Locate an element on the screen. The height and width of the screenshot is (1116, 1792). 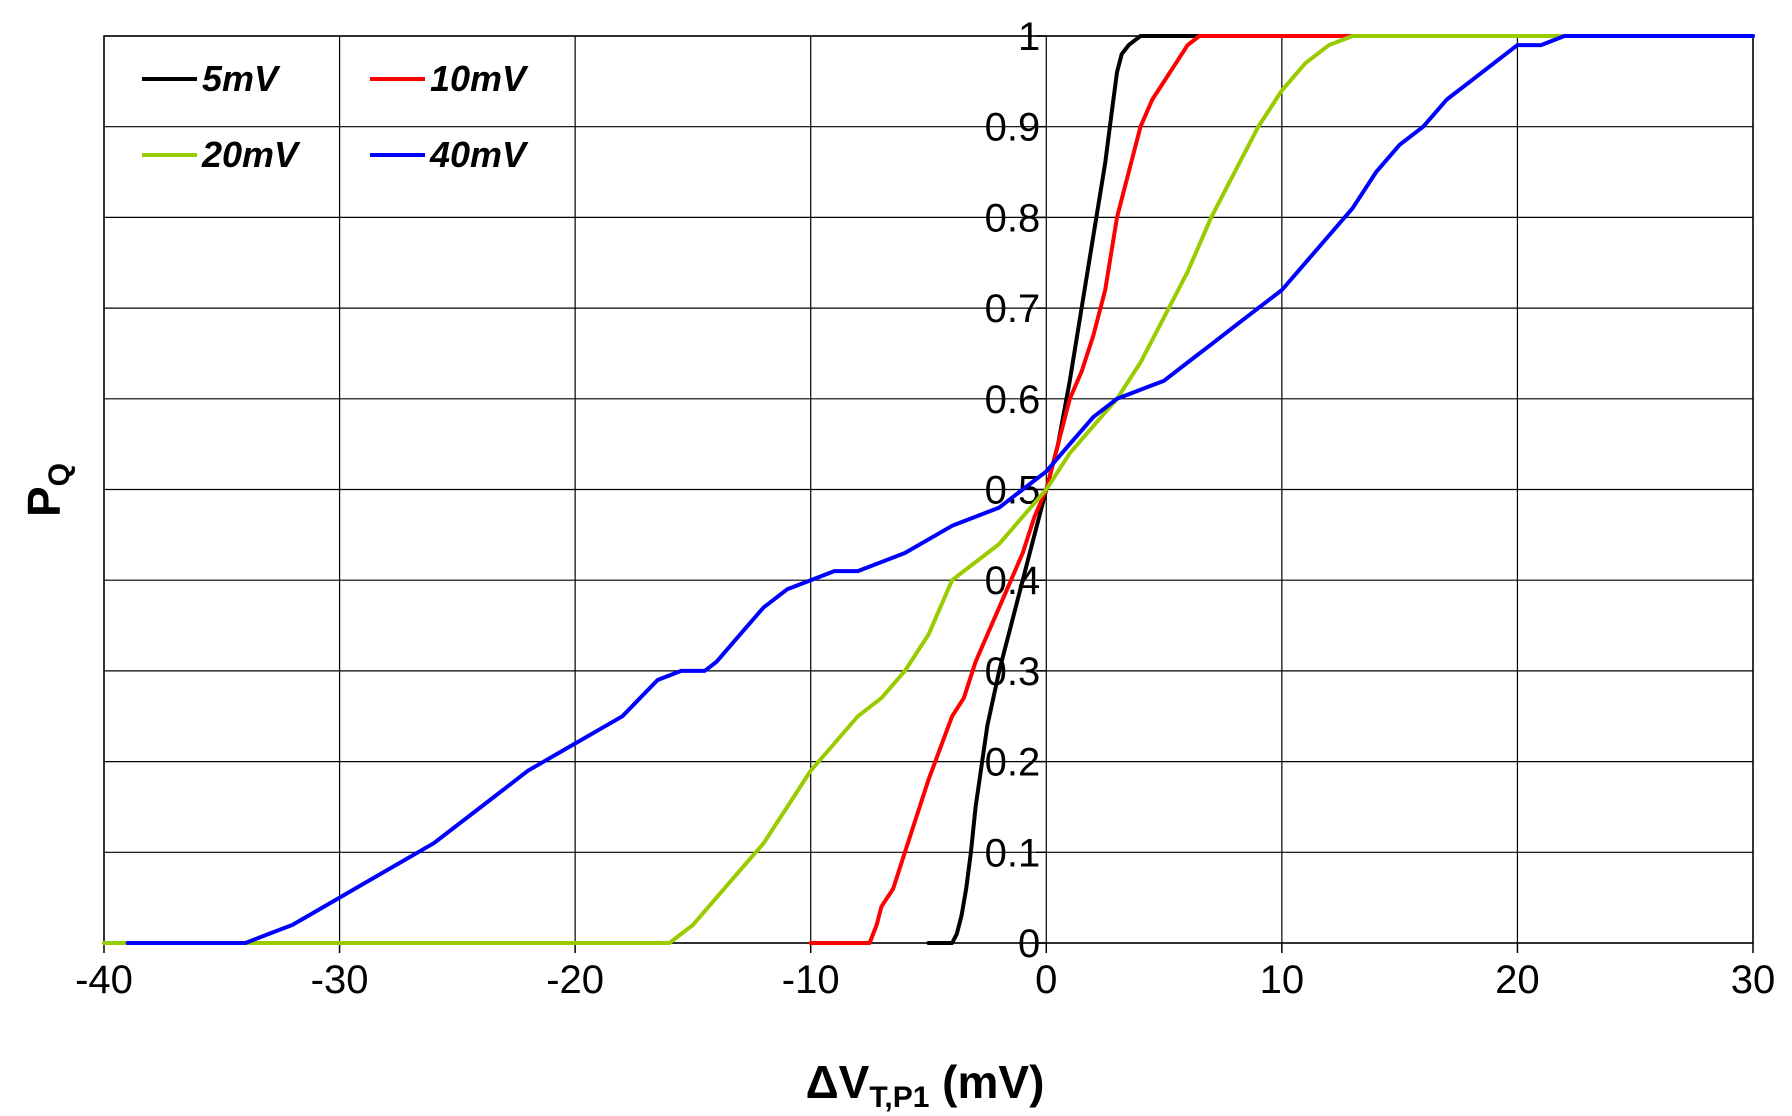
y-tick-label: 0.2 is located at coordinates (1013, 763).